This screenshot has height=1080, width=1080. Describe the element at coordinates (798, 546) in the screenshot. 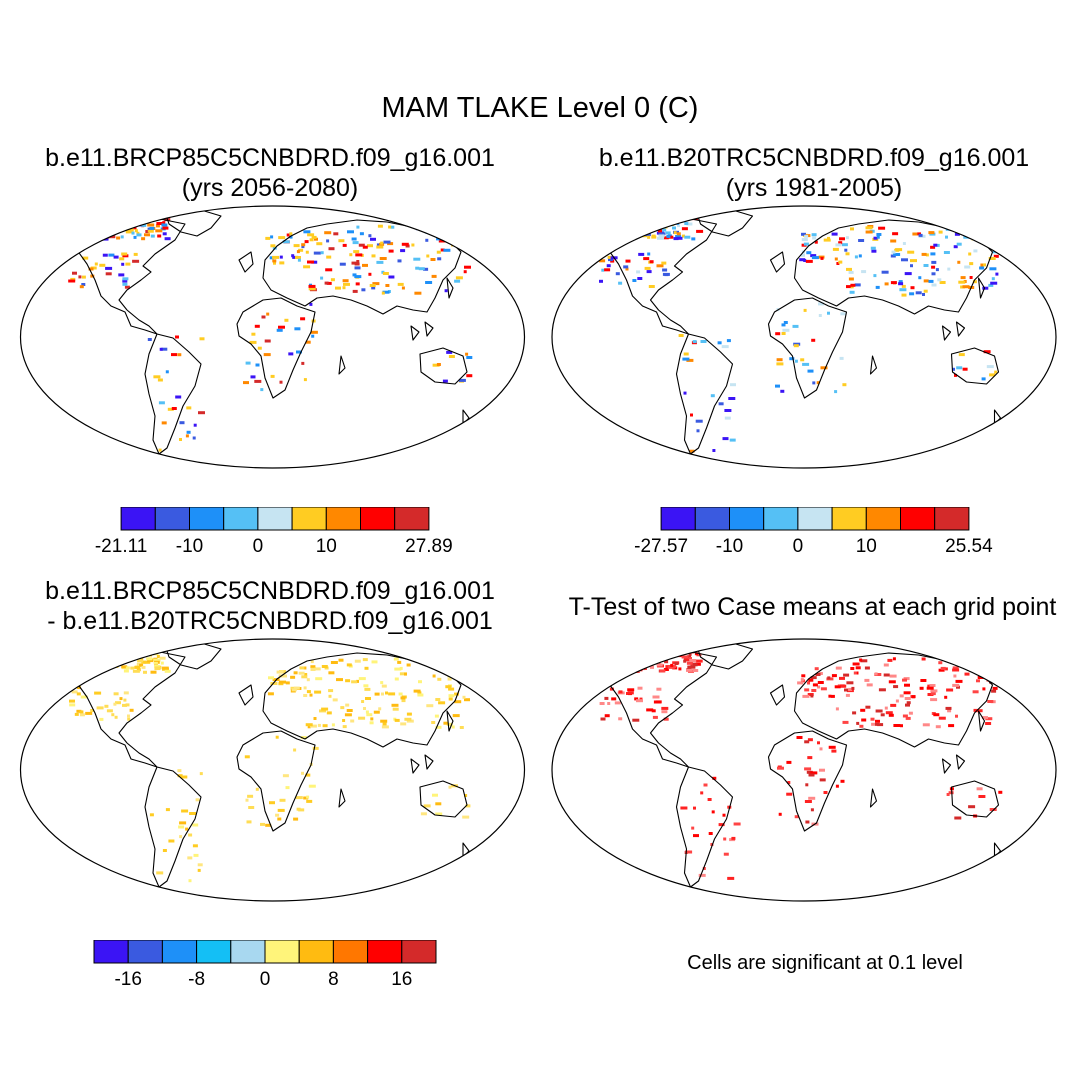

I see `colorbar-2-tick-label: 0` at that location.